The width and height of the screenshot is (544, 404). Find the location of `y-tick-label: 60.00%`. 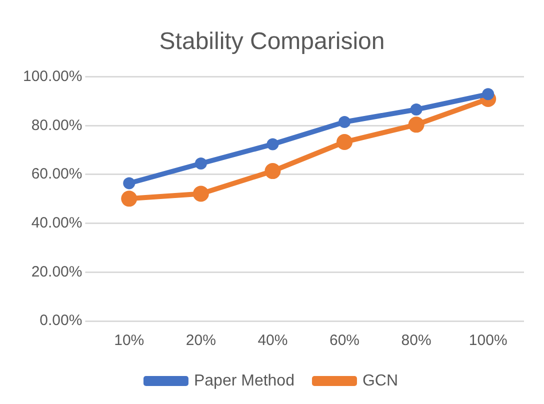

y-tick-label: 60.00% is located at coordinates (56, 174).